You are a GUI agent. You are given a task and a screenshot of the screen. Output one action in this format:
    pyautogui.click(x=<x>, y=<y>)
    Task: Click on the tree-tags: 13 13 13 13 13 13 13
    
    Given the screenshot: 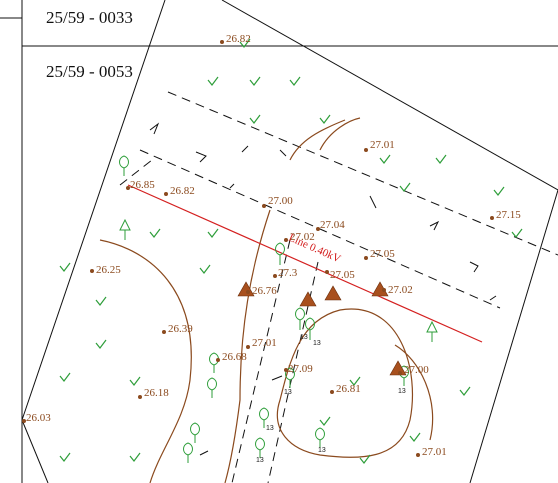 What is the action you would take?
    pyautogui.click(x=331, y=399)
    